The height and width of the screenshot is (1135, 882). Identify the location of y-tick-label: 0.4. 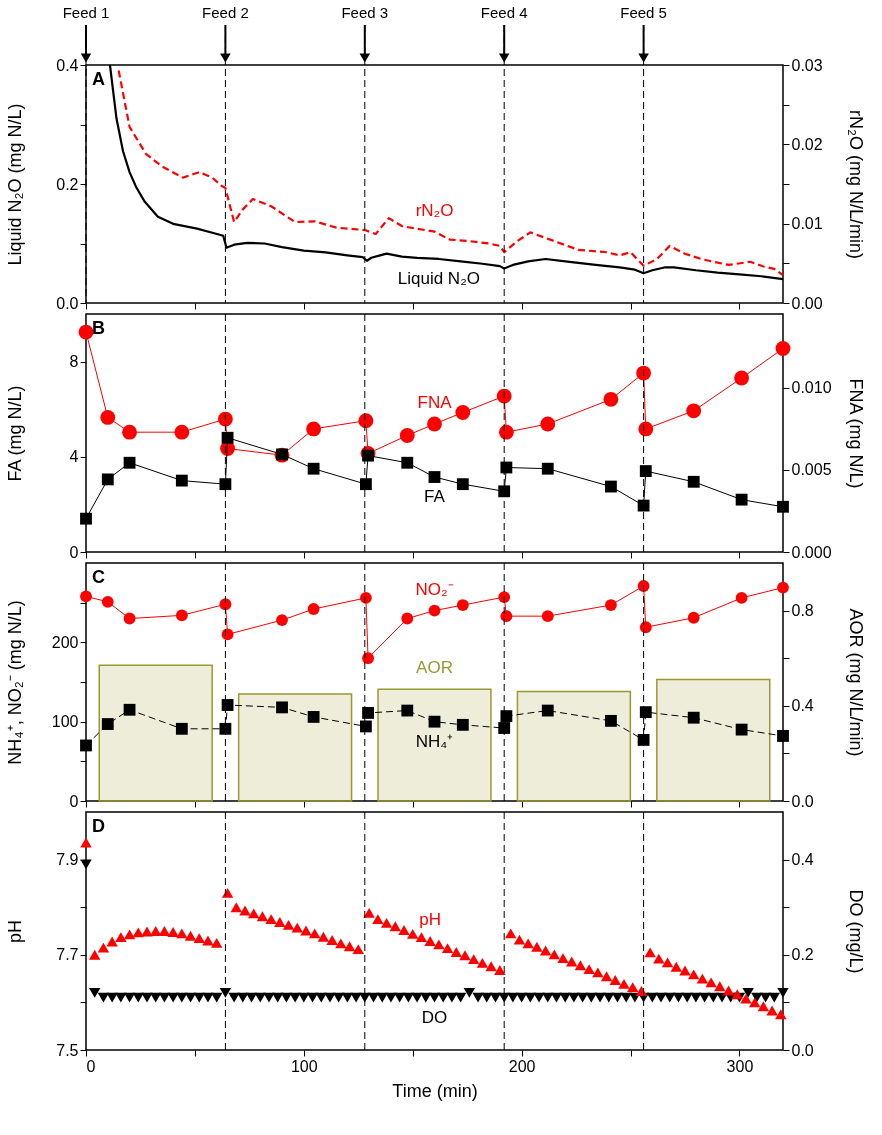
(67, 65).